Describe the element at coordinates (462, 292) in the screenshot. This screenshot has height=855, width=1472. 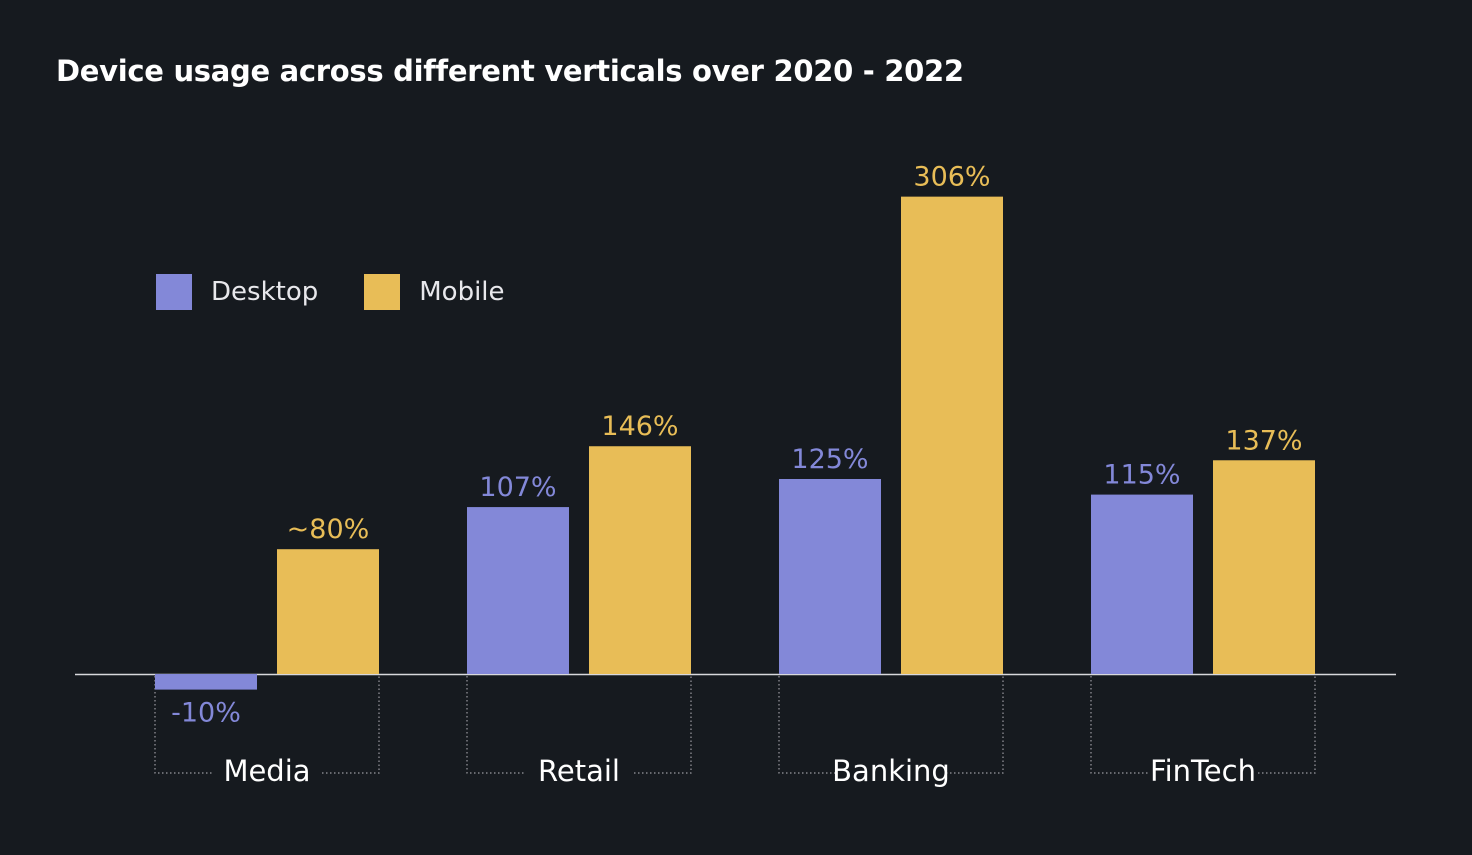
I see `legend-label-mobile: Mobile` at that location.